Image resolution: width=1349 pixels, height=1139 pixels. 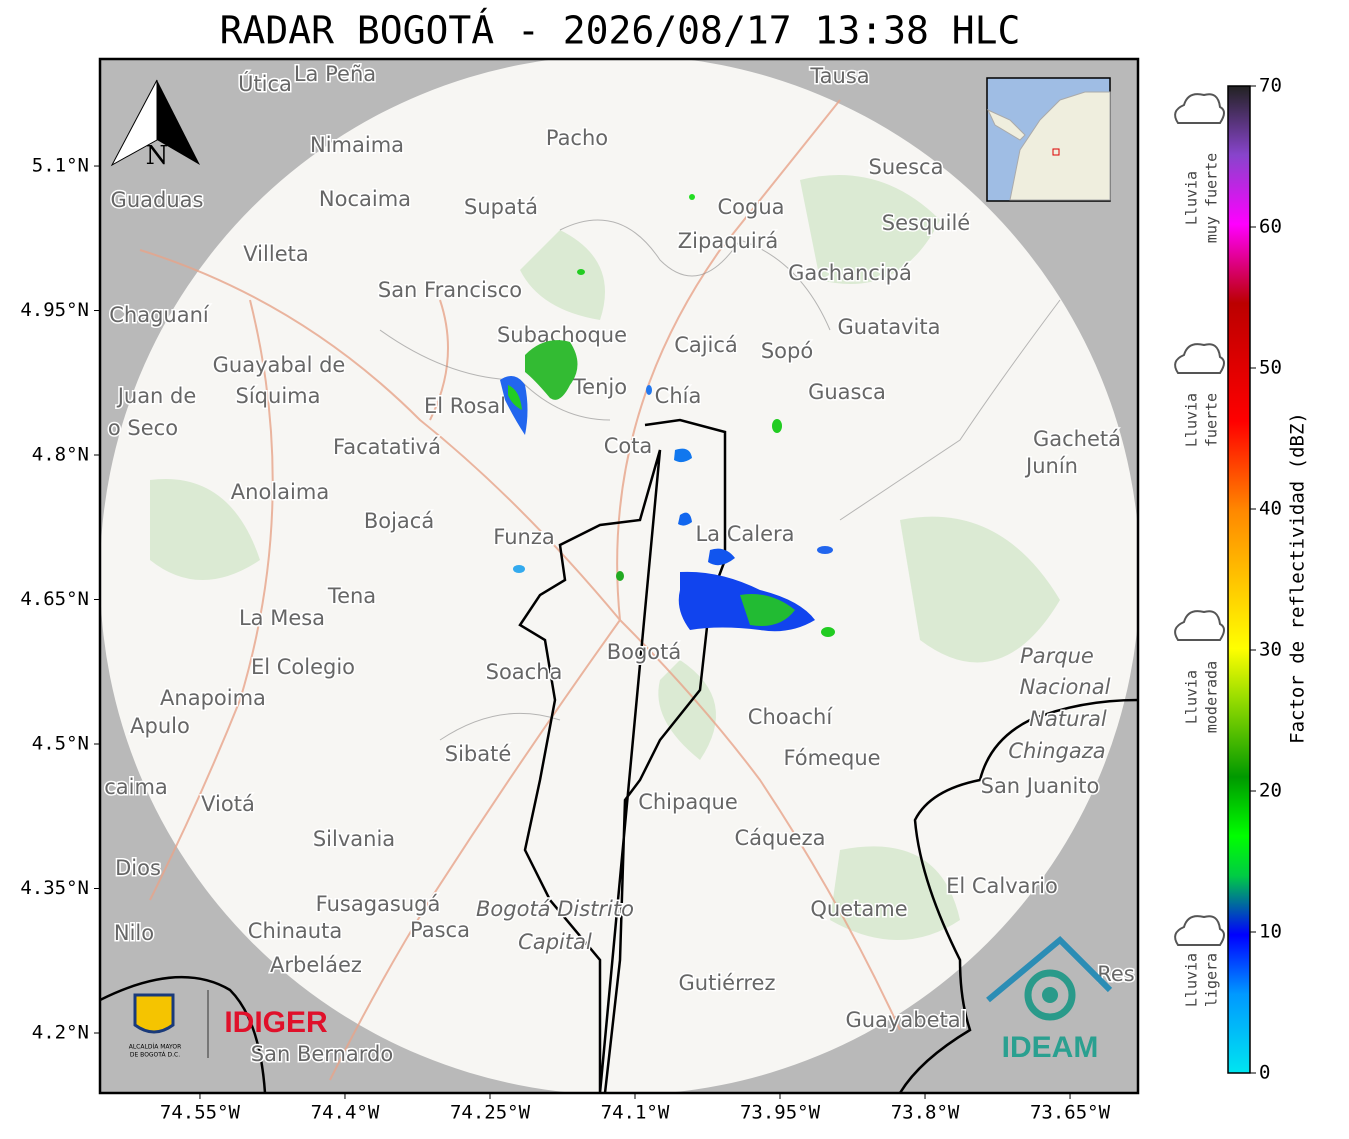 What do you see at coordinates (365, 199) in the screenshot?
I see `place-label: Nocaima` at bounding box center [365, 199].